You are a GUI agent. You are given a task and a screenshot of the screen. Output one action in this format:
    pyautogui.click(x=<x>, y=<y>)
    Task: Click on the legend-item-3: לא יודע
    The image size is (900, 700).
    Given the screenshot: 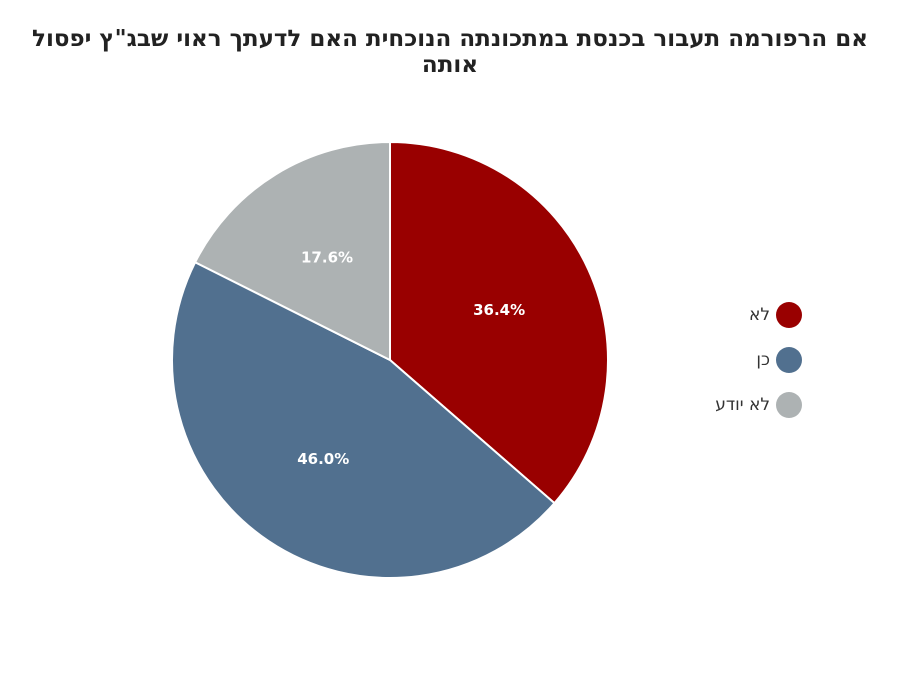 What is the action you would take?
    pyautogui.click(x=746, y=405)
    